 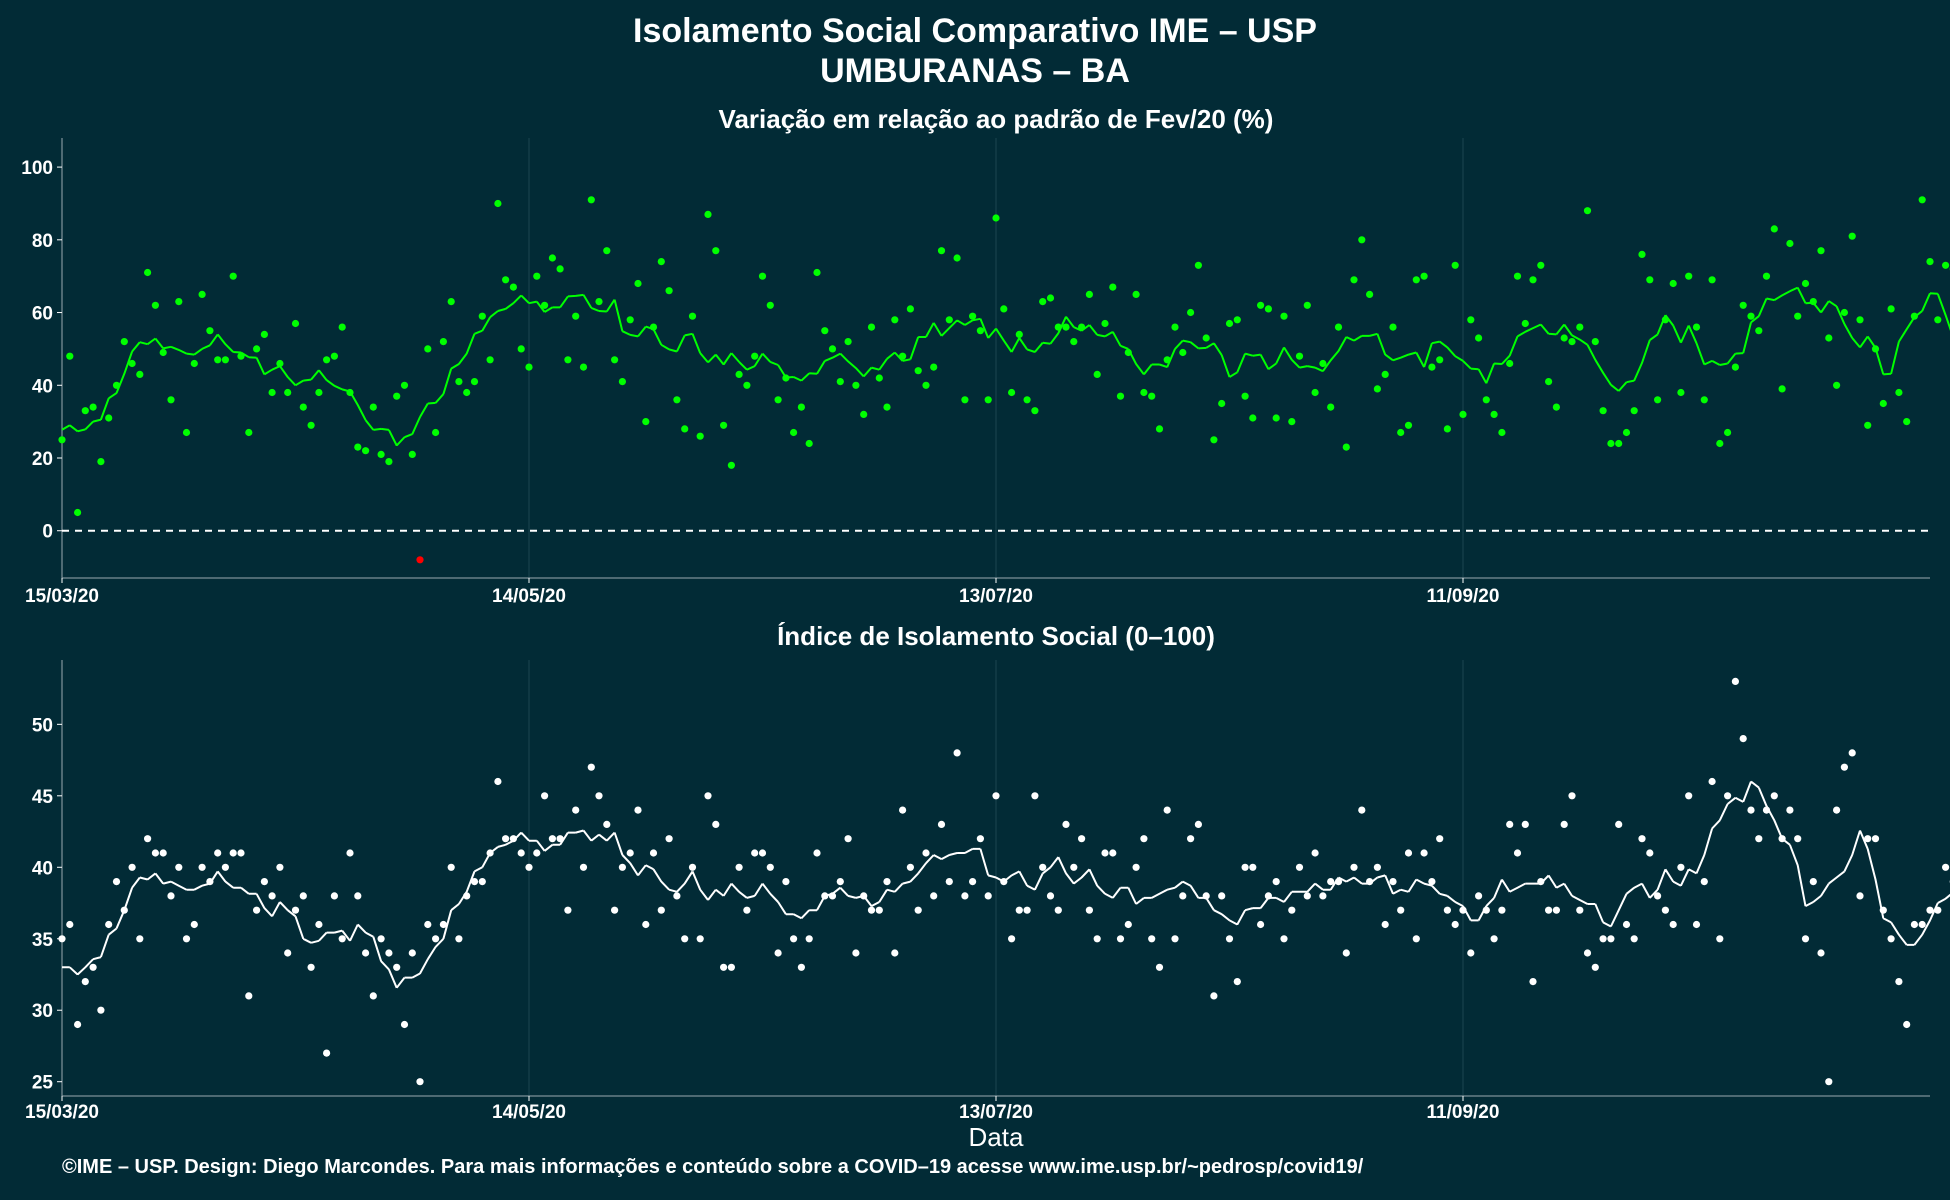 I want to click on y-tick-label: 40, so click(x=42, y=868).